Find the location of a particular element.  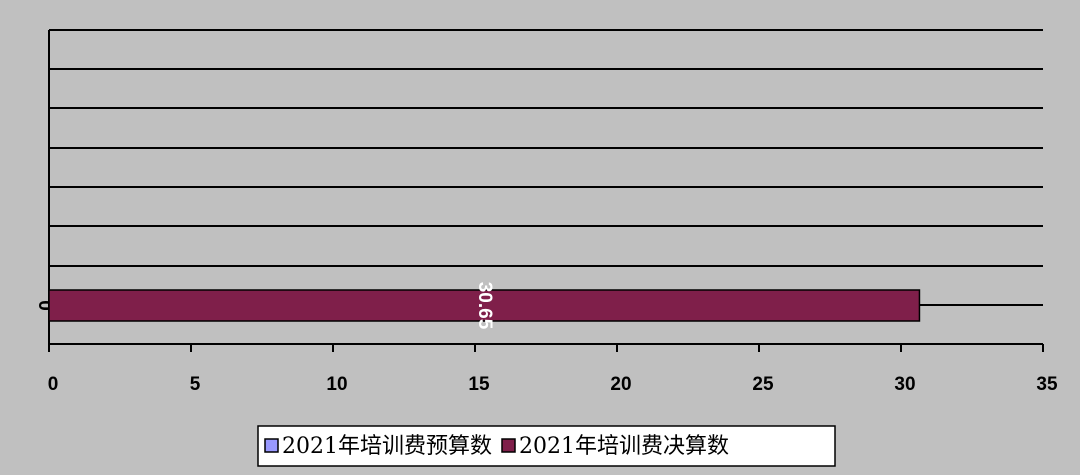

x-tick-label: 15 is located at coordinates (479, 384).